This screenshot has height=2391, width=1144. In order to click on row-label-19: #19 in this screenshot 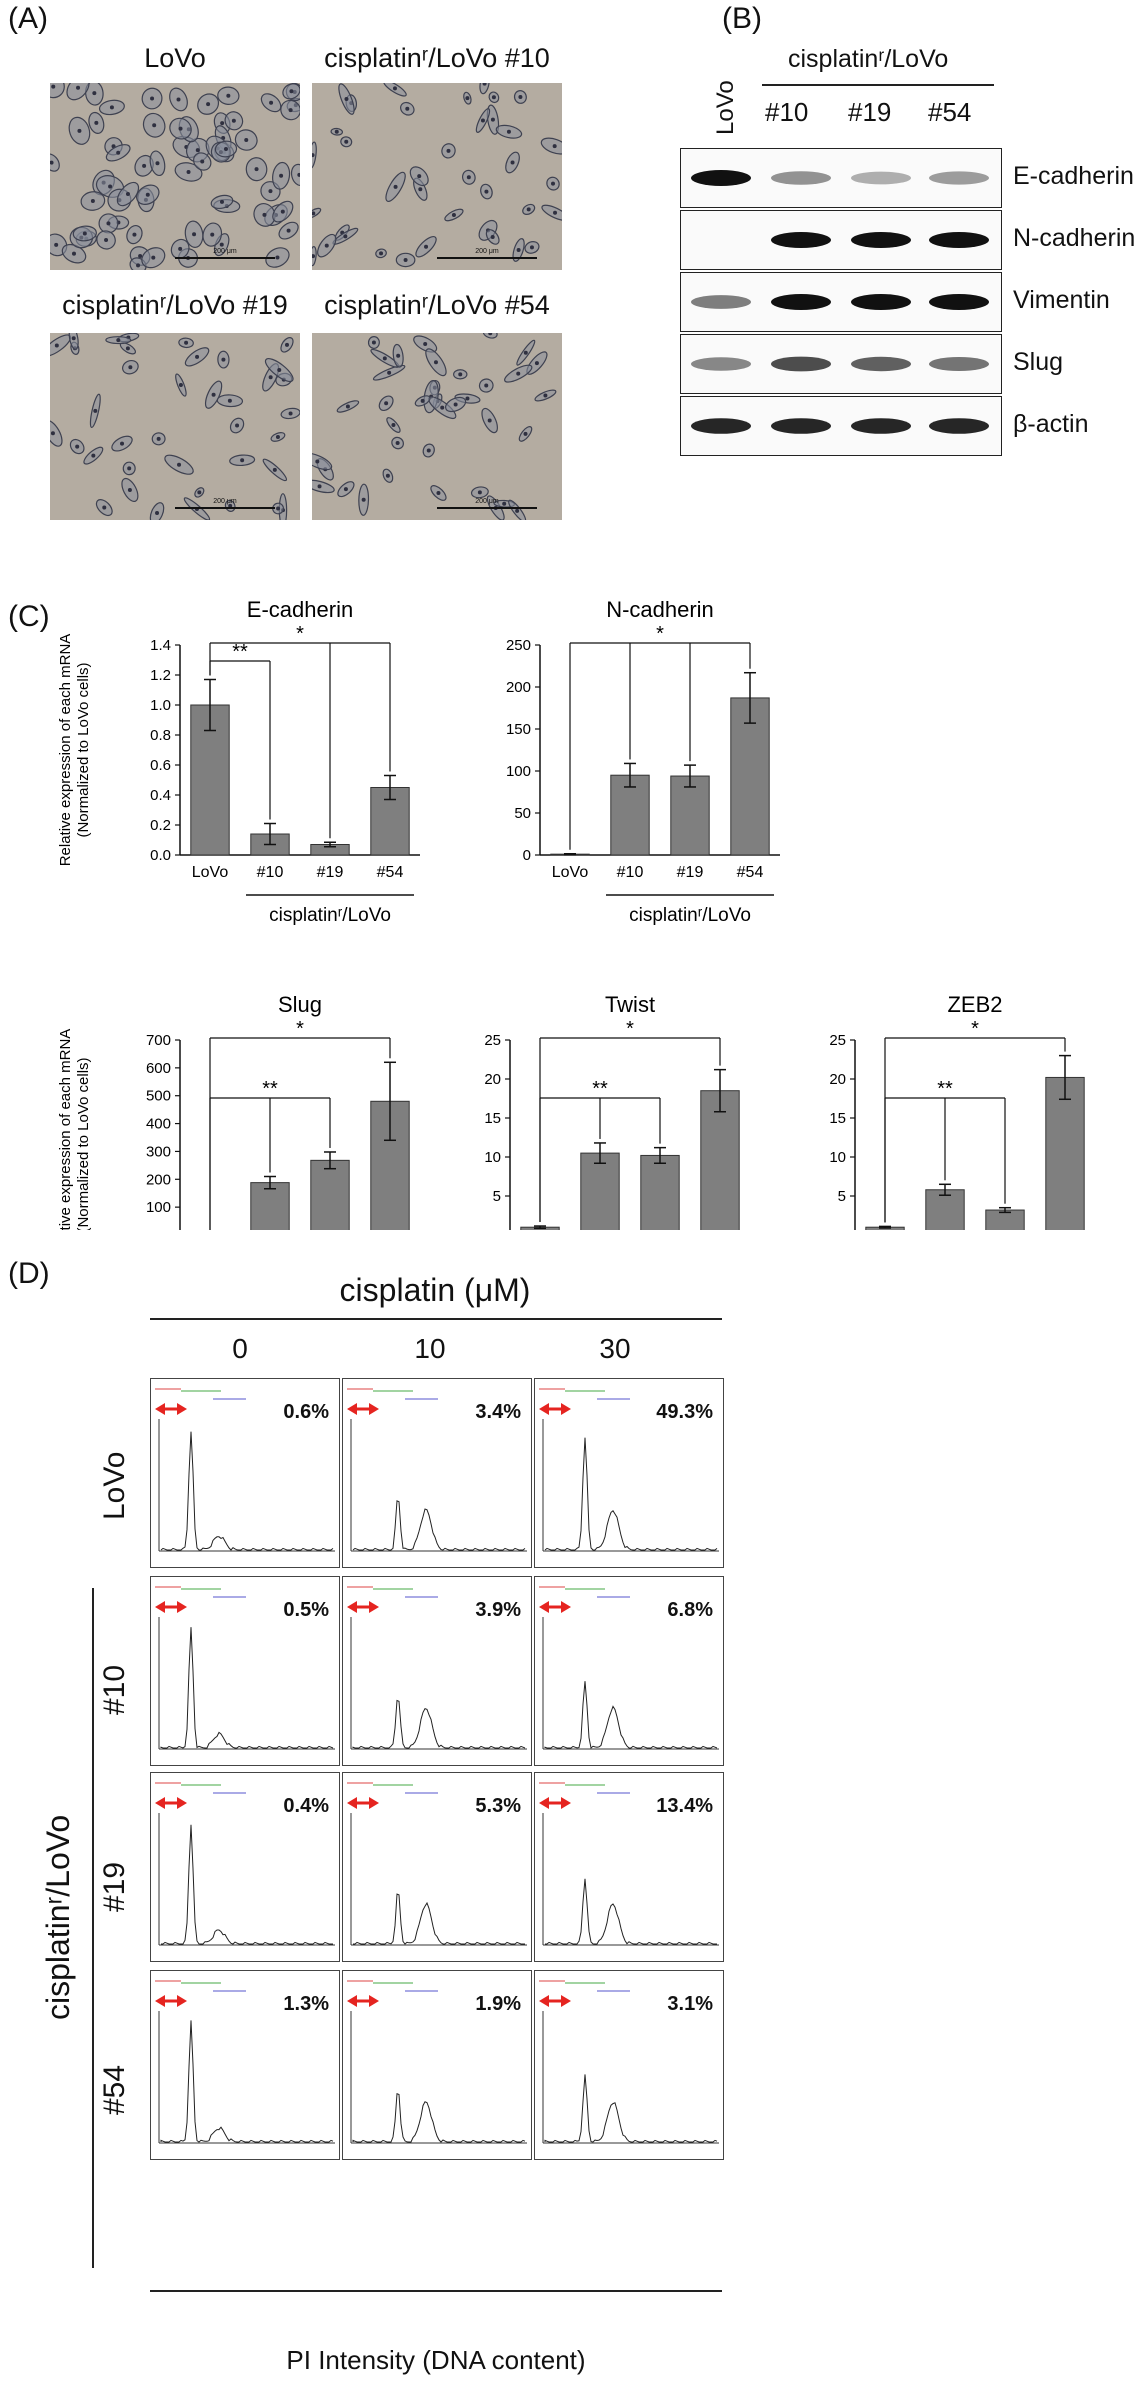, I will do `click(114, 1886)`.